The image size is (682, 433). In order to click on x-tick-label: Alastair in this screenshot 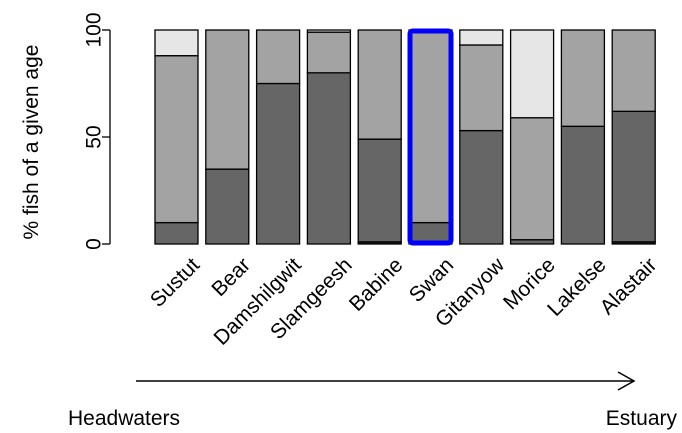, I will do `click(629, 286)`.